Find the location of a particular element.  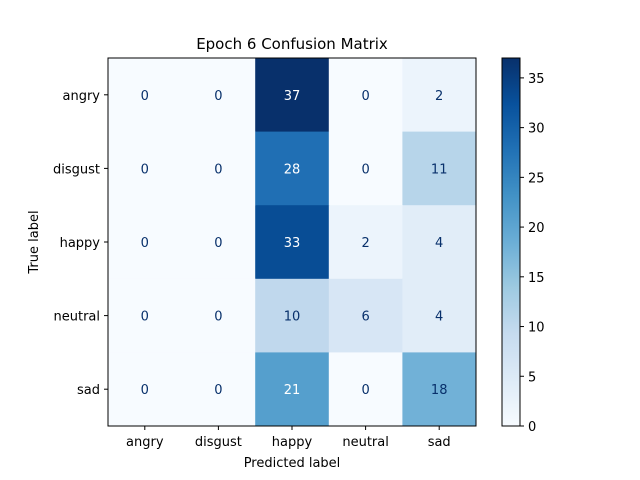

cell-value-label: 6 is located at coordinates (365, 317).